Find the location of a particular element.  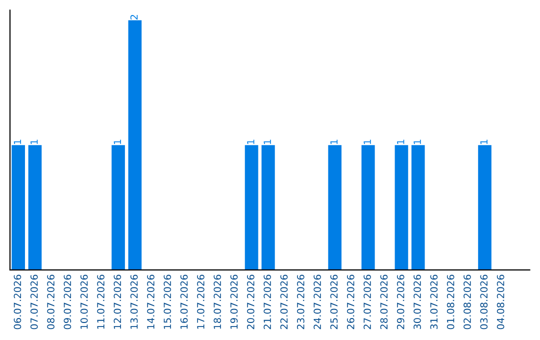

x-tick-label: 17.07.2026 is located at coordinates (200, 301).